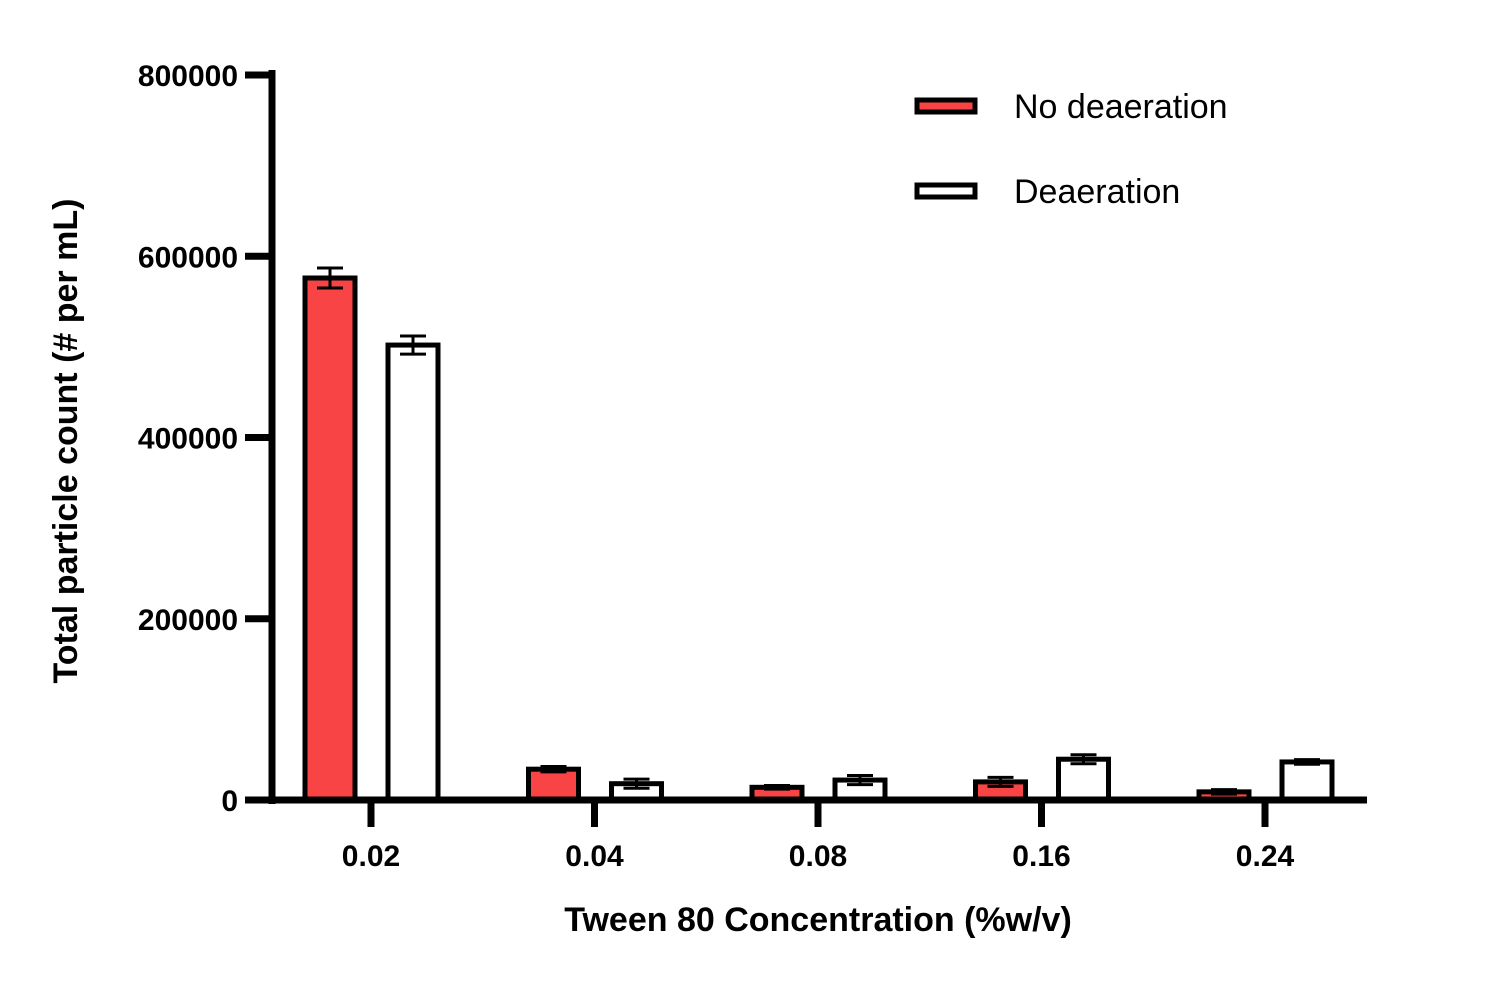  What do you see at coordinates (66, 441) in the screenshot?
I see `y-axis-title: Total particle count (# per mL)` at bounding box center [66, 441].